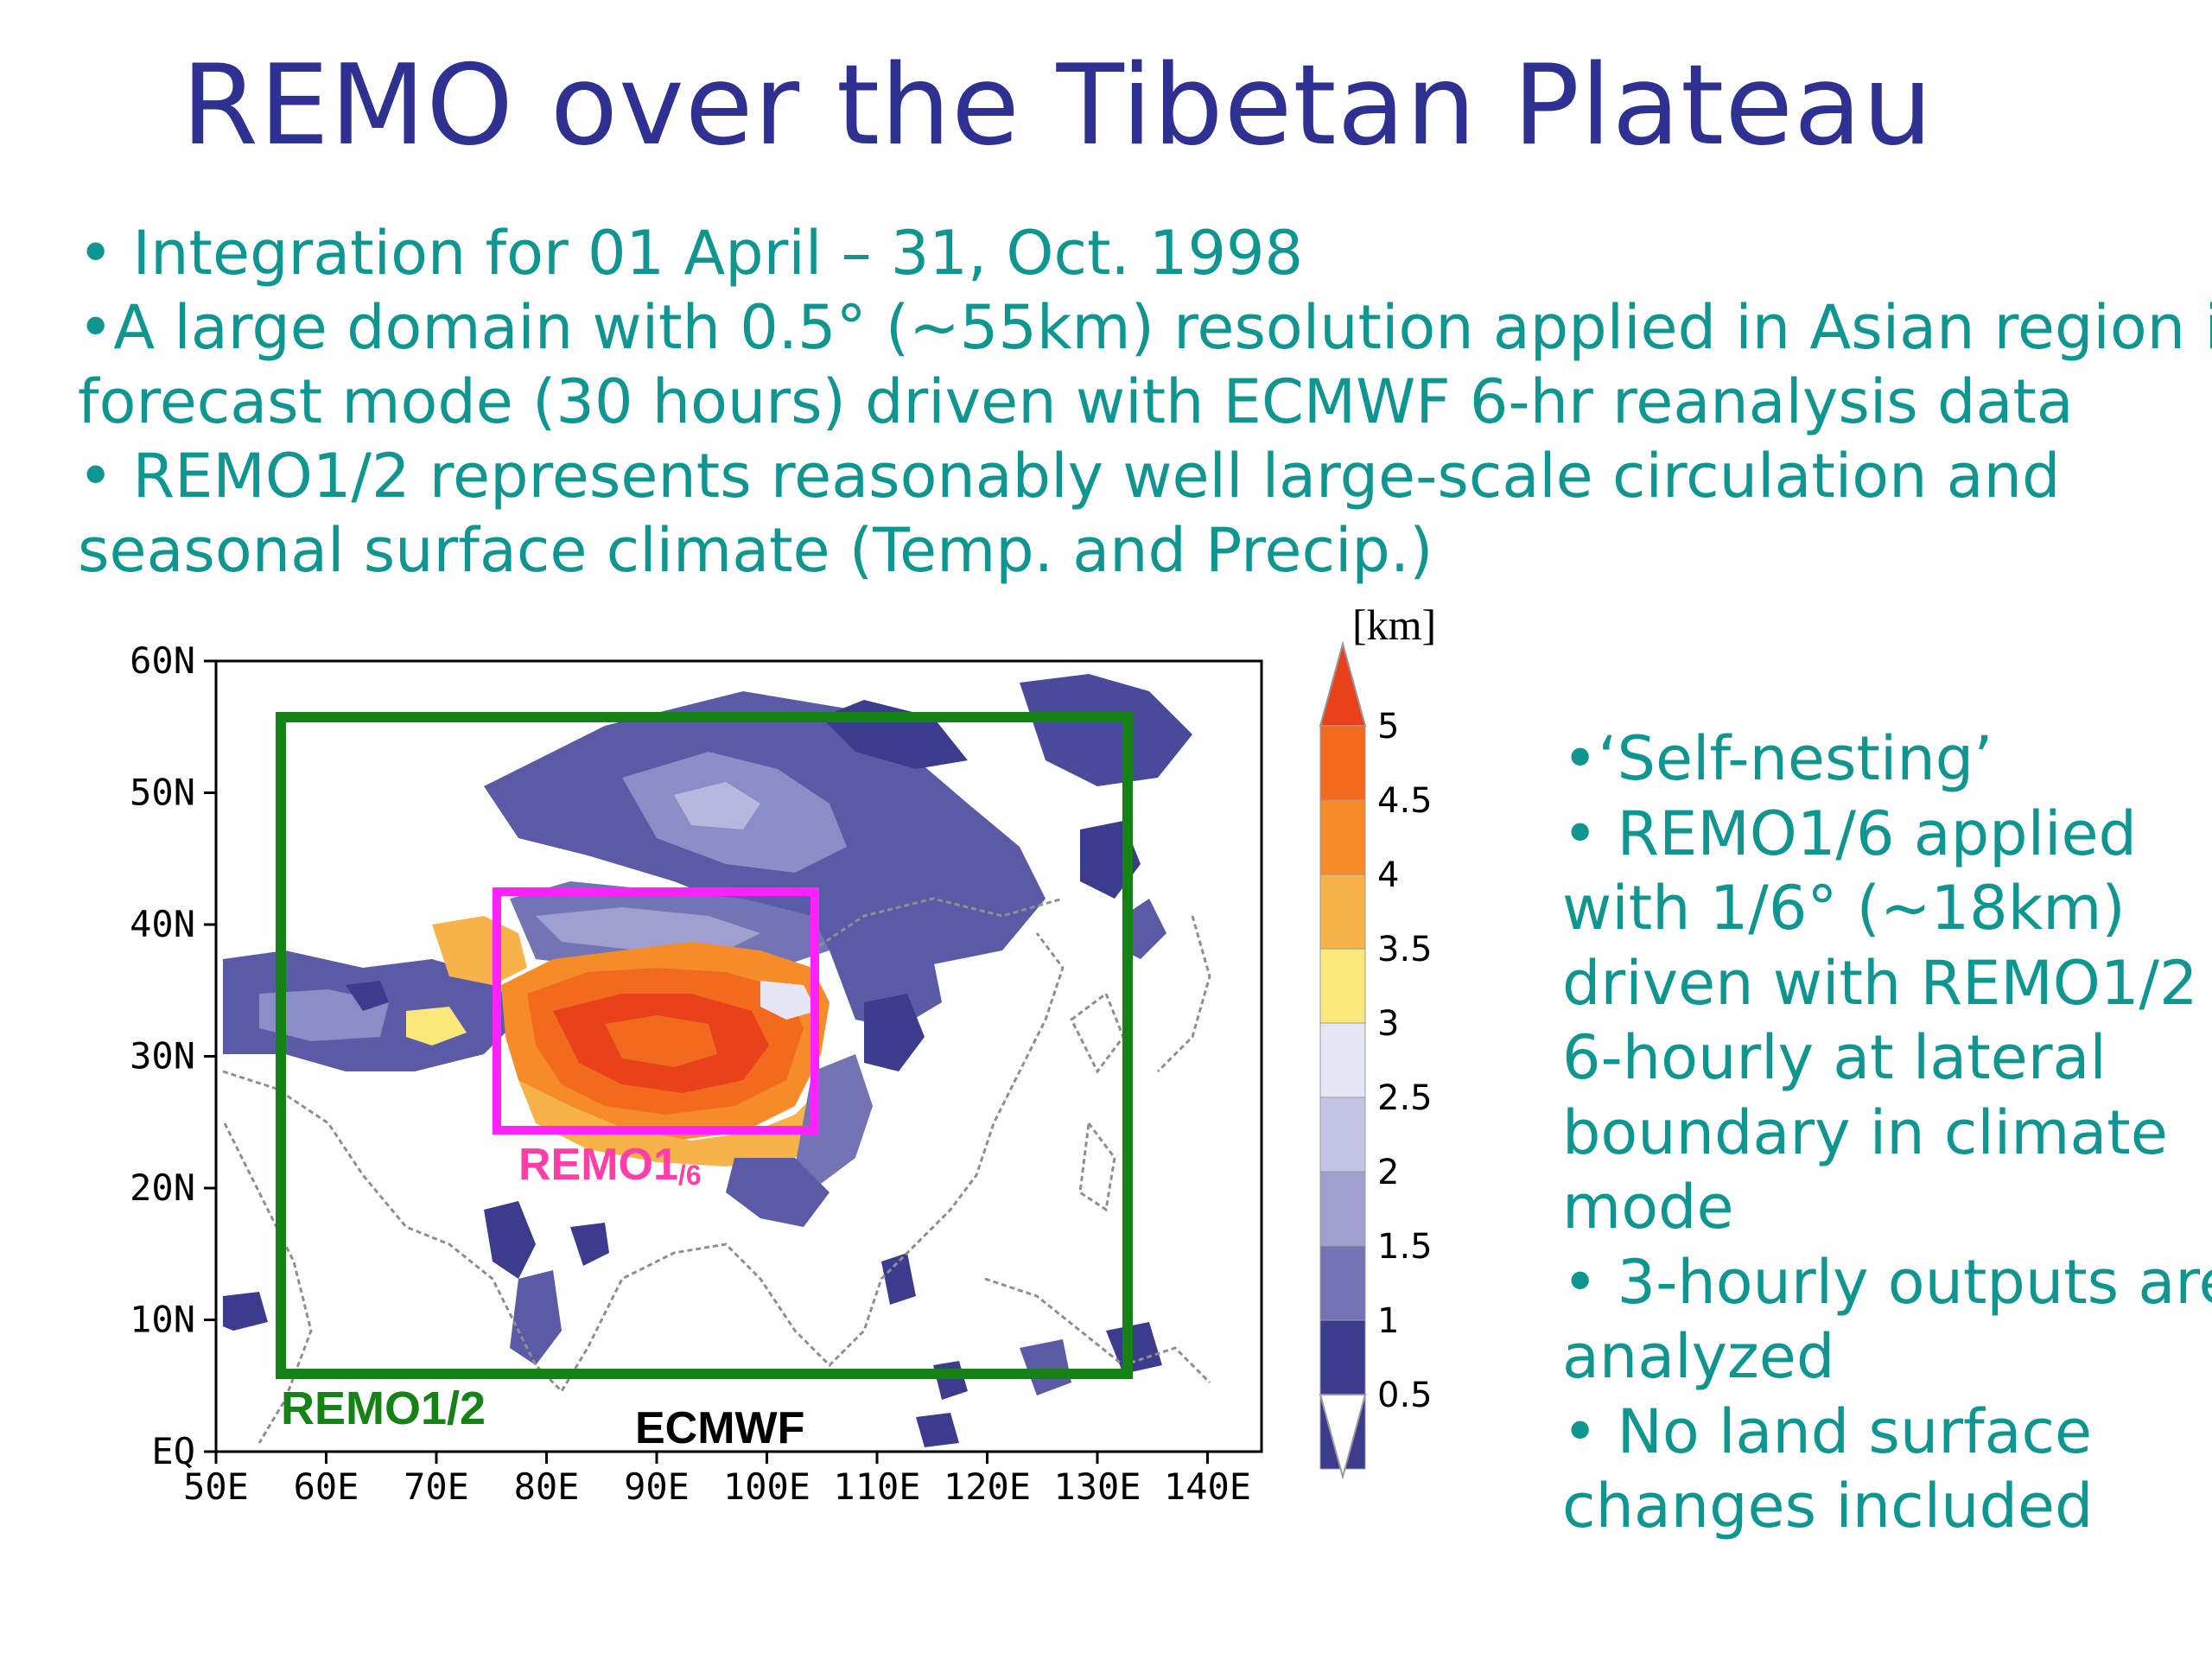 Image resolution: width=2212 pixels, height=1659 pixels. I want to click on lat-tick-label: 50N, so click(162, 793).